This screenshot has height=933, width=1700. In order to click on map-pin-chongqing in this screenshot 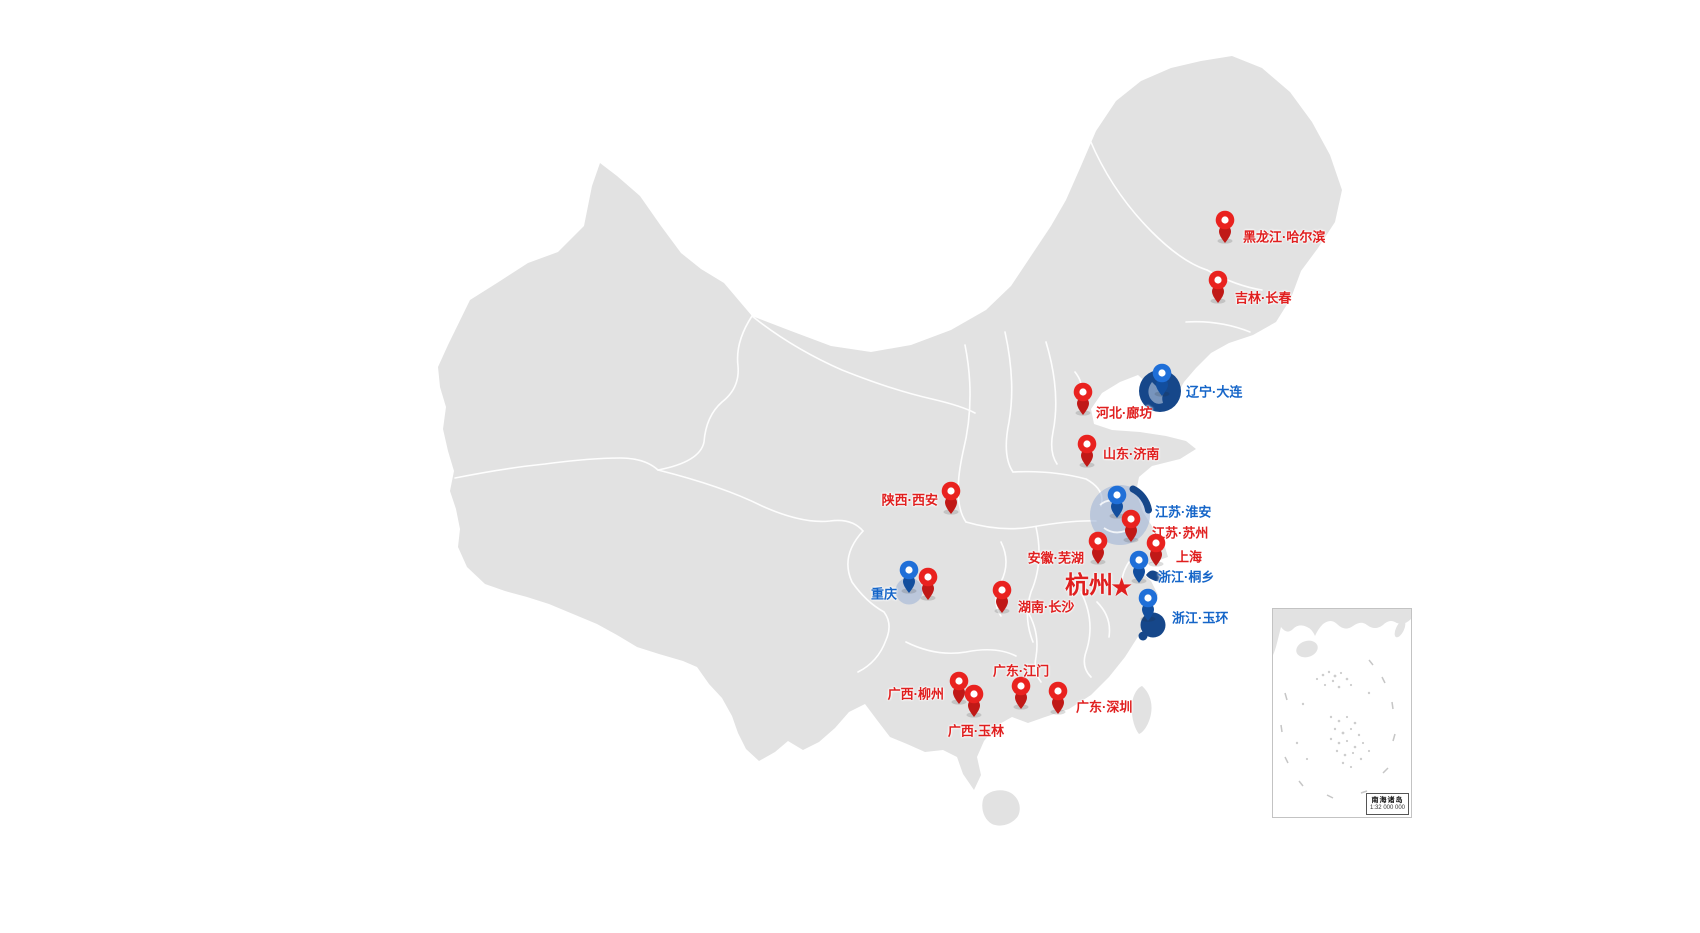, I will do `click(909, 577)`.